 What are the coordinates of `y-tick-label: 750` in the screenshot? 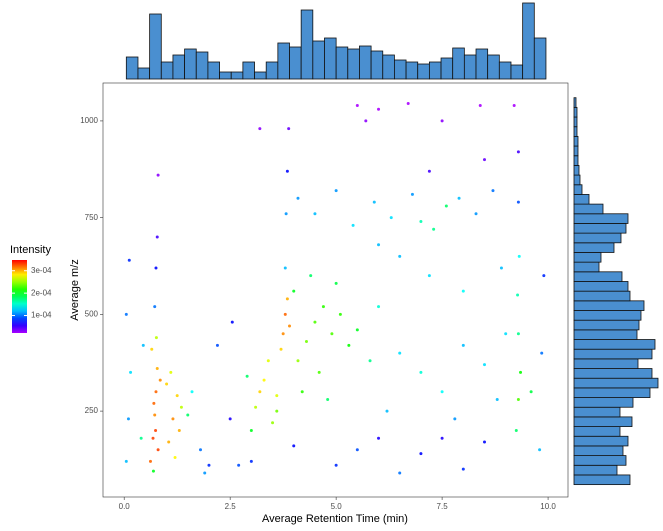 It's located at (92, 217).